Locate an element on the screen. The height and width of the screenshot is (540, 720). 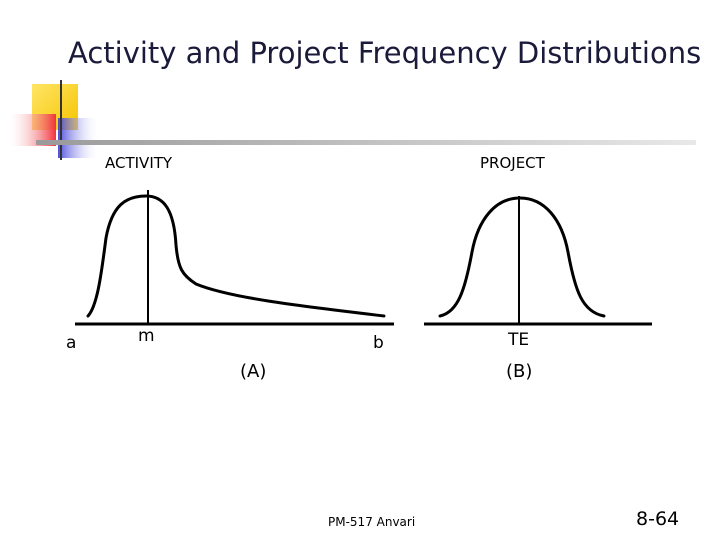
slide-number: 8-64 is located at coordinates (658, 519).